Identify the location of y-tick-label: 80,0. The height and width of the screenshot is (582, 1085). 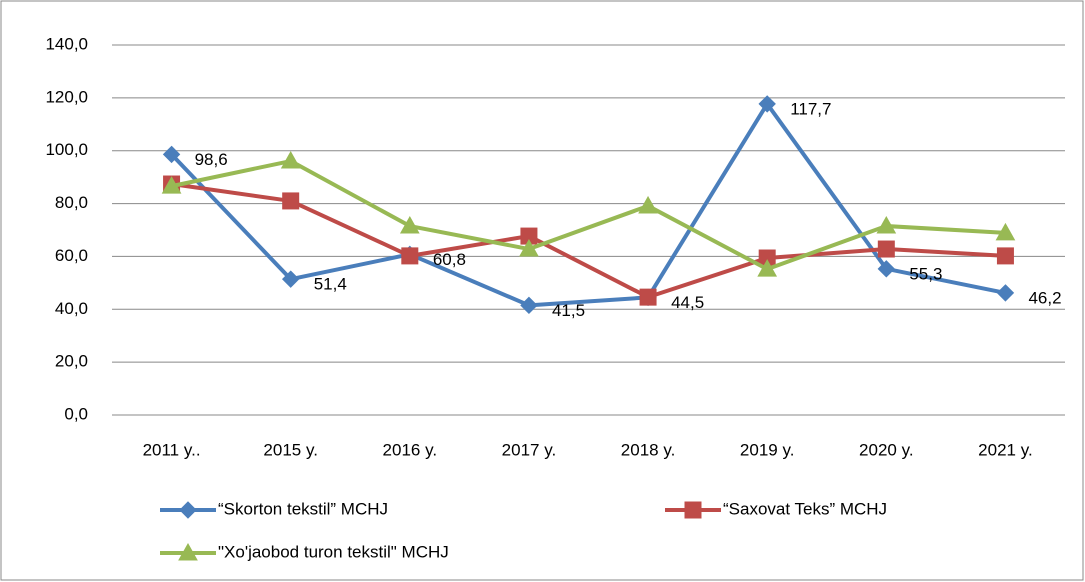
(71, 202).